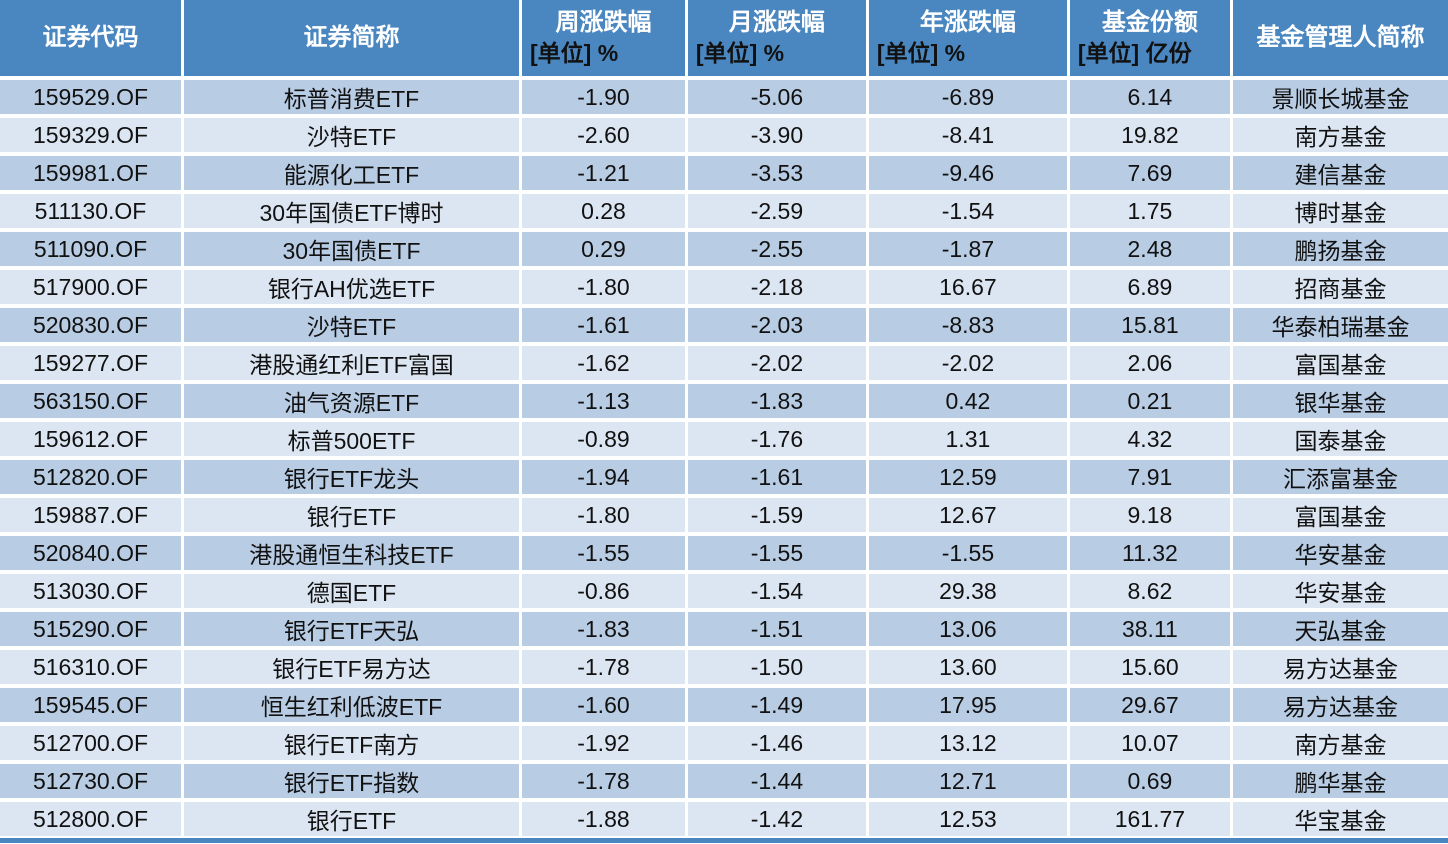  Describe the element at coordinates (969, 403) in the screenshot. I see `cell-year-change: 0.42` at that location.